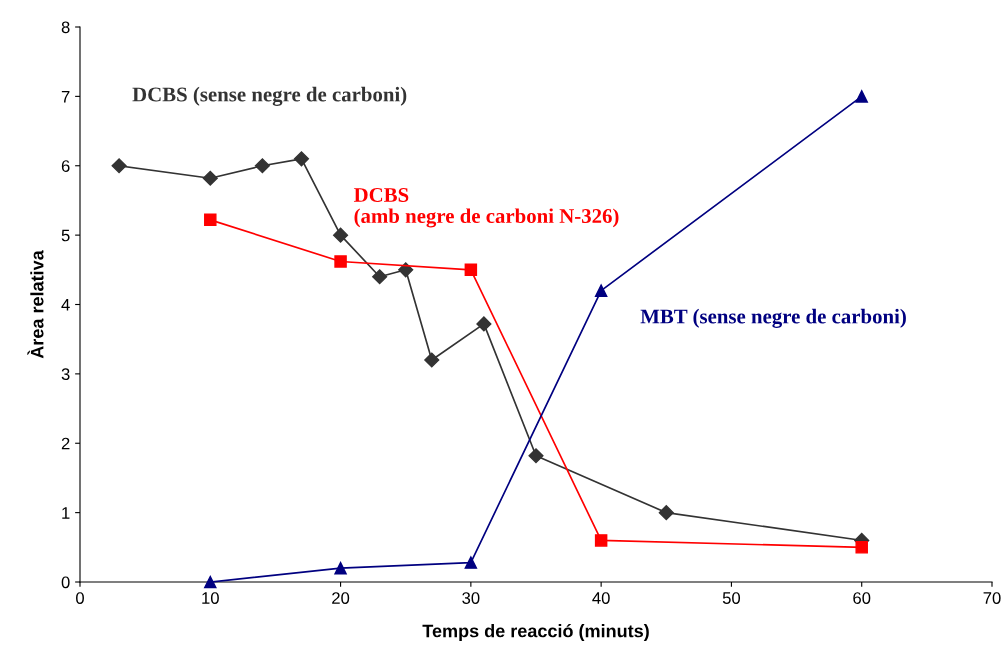 Image resolution: width=1006 pixels, height=666 pixels. What do you see at coordinates (65, 374) in the screenshot?
I see `y-tick-label: 3` at bounding box center [65, 374].